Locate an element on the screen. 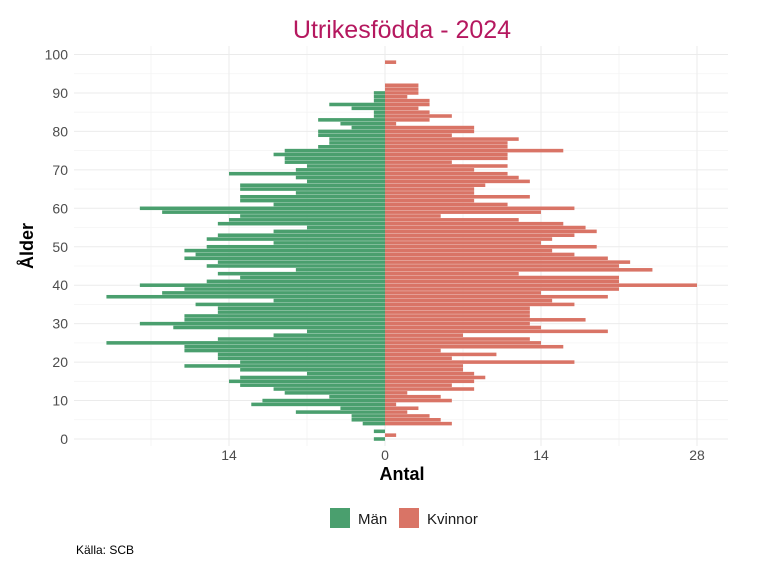  y-tick-label: 80 is located at coordinates (60, 131).